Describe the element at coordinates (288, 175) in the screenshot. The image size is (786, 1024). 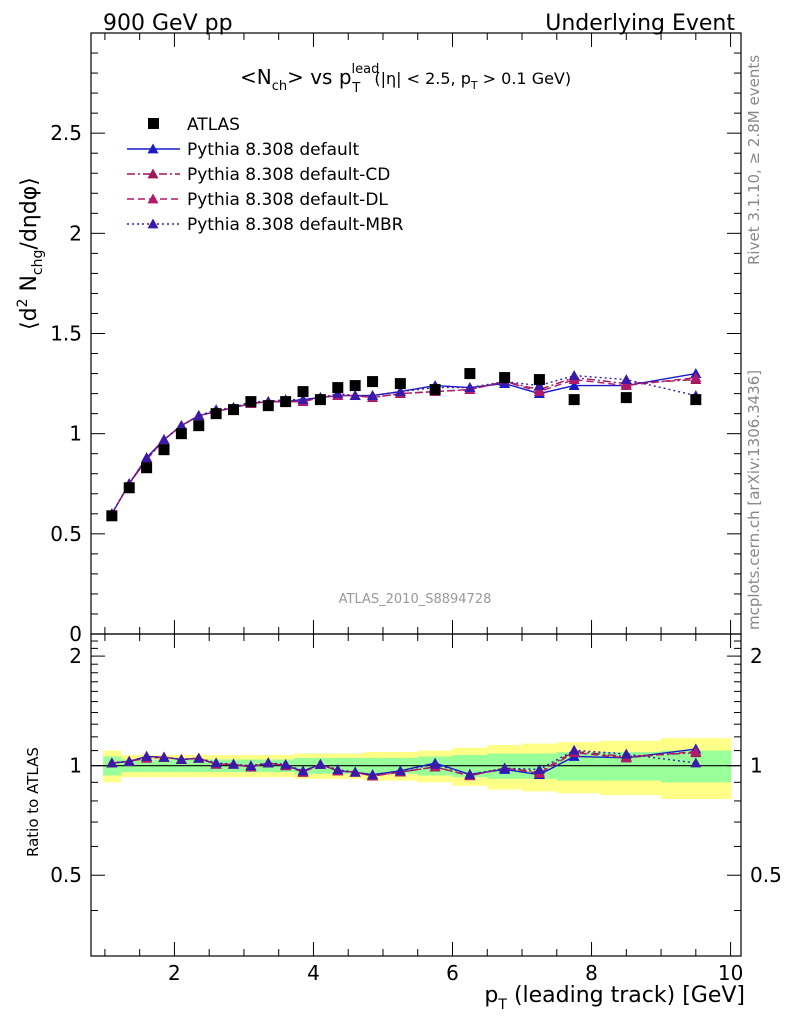
I see `legend-label: Pythia 8.308 default-CD` at that location.